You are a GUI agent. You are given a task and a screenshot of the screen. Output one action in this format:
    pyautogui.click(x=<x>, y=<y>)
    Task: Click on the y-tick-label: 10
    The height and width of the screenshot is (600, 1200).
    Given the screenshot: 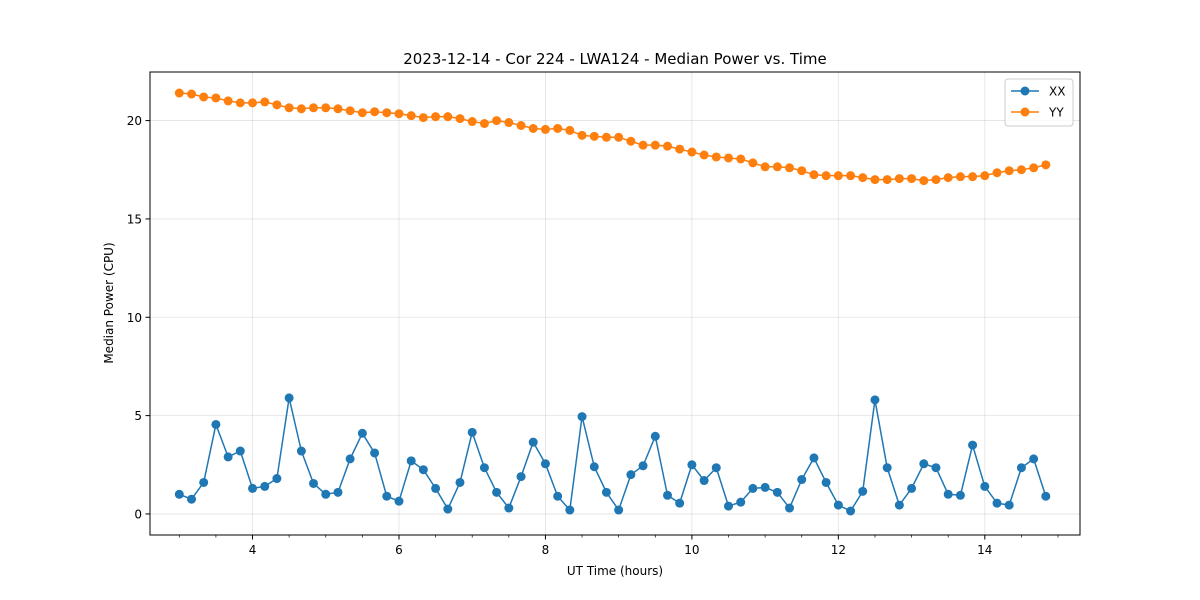 What is the action you would take?
    pyautogui.click(x=134, y=318)
    